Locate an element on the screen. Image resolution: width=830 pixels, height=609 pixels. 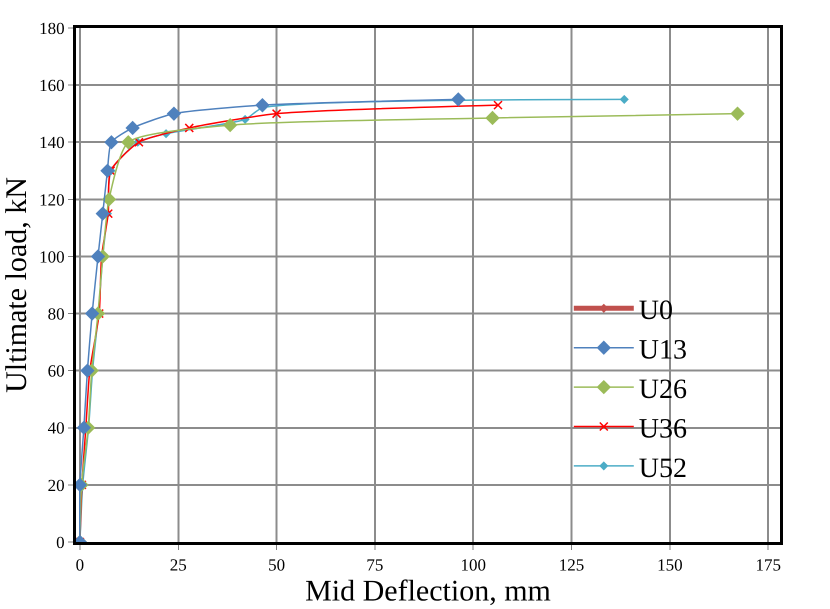
x-tick-label: 150 is located at coordinates (670, 564).